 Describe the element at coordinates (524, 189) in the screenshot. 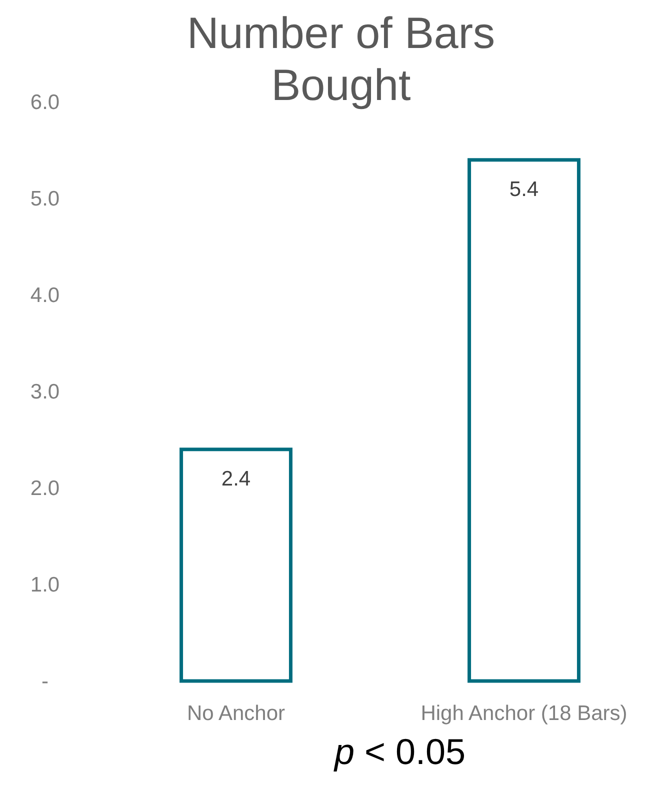

I see `data-label: 5.4` at that location.